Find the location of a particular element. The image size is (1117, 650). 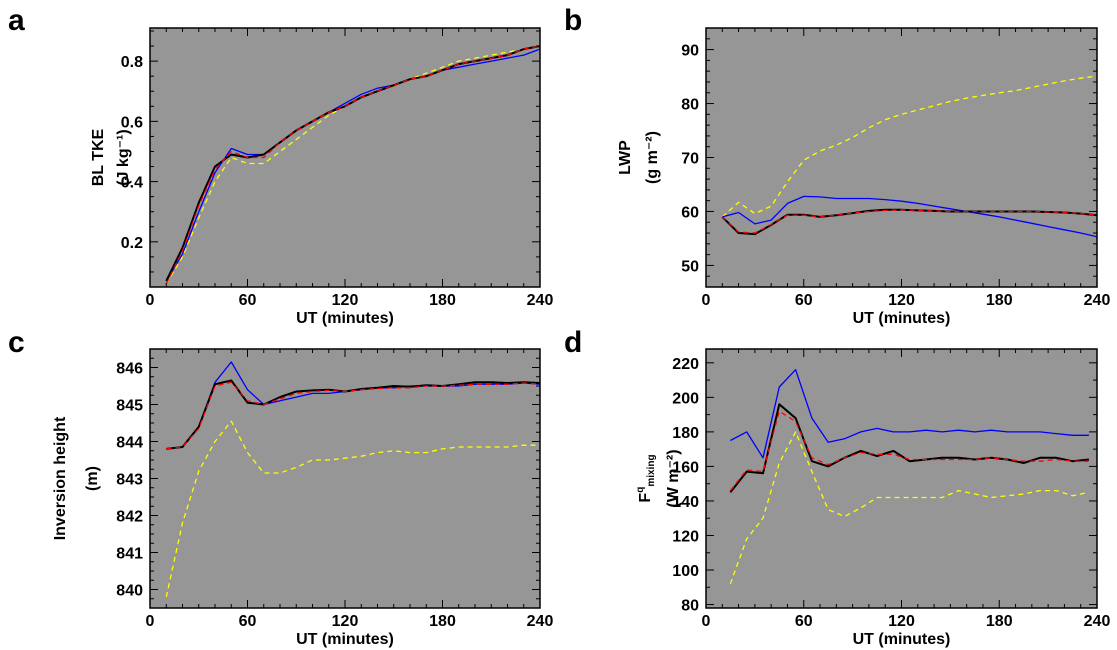

y-tick-label: 845 is located at coordinates (129, 406).